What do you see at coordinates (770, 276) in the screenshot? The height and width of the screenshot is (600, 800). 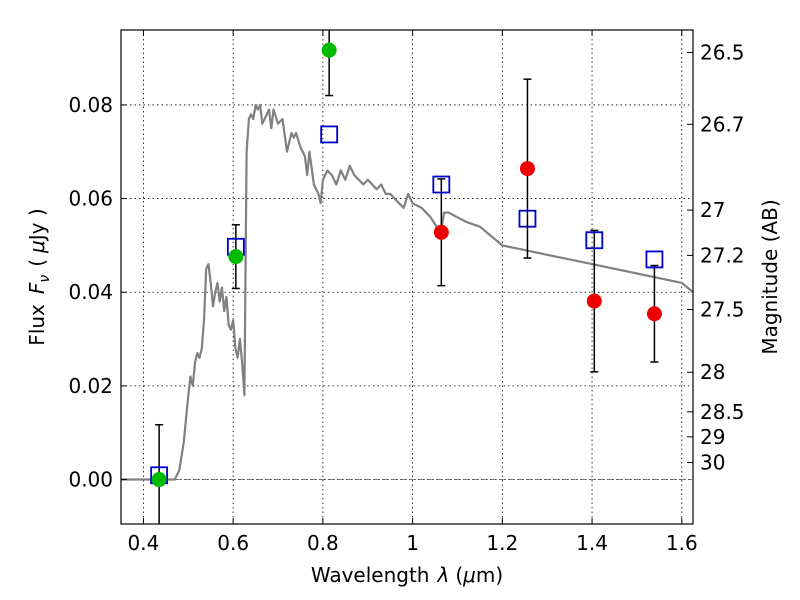 I see `right-axis-title: Magnitude (AB)` at bounding box center [770, 276].